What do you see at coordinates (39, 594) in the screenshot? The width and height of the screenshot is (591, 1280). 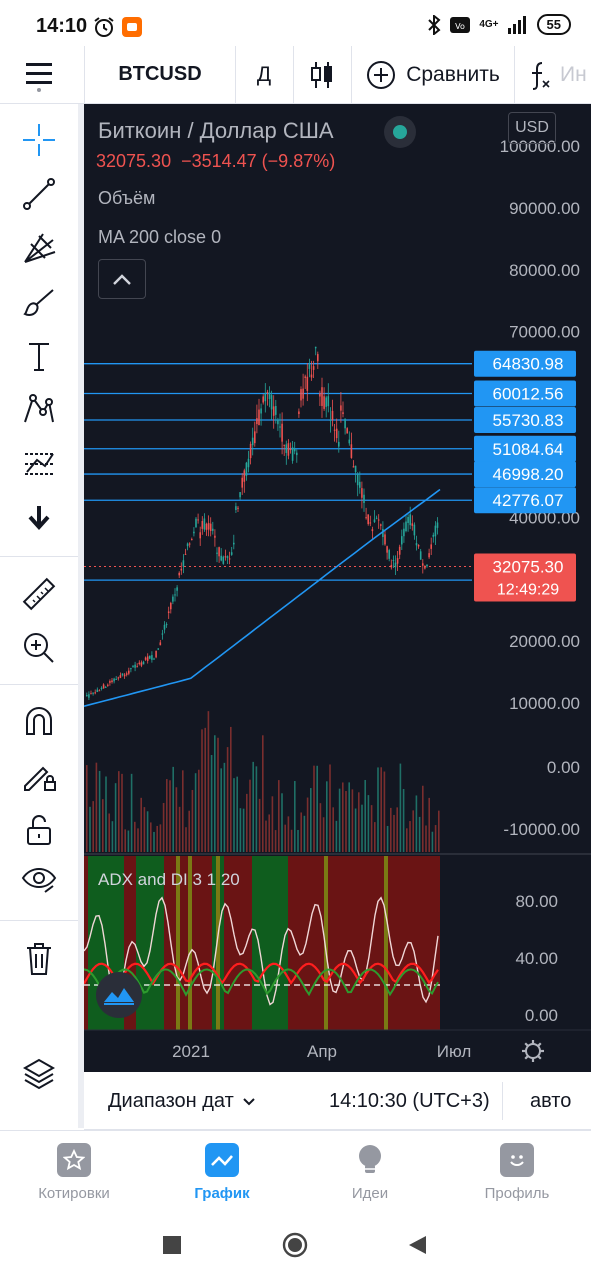 I see `measure-tool` at bounding box center [39, 594].